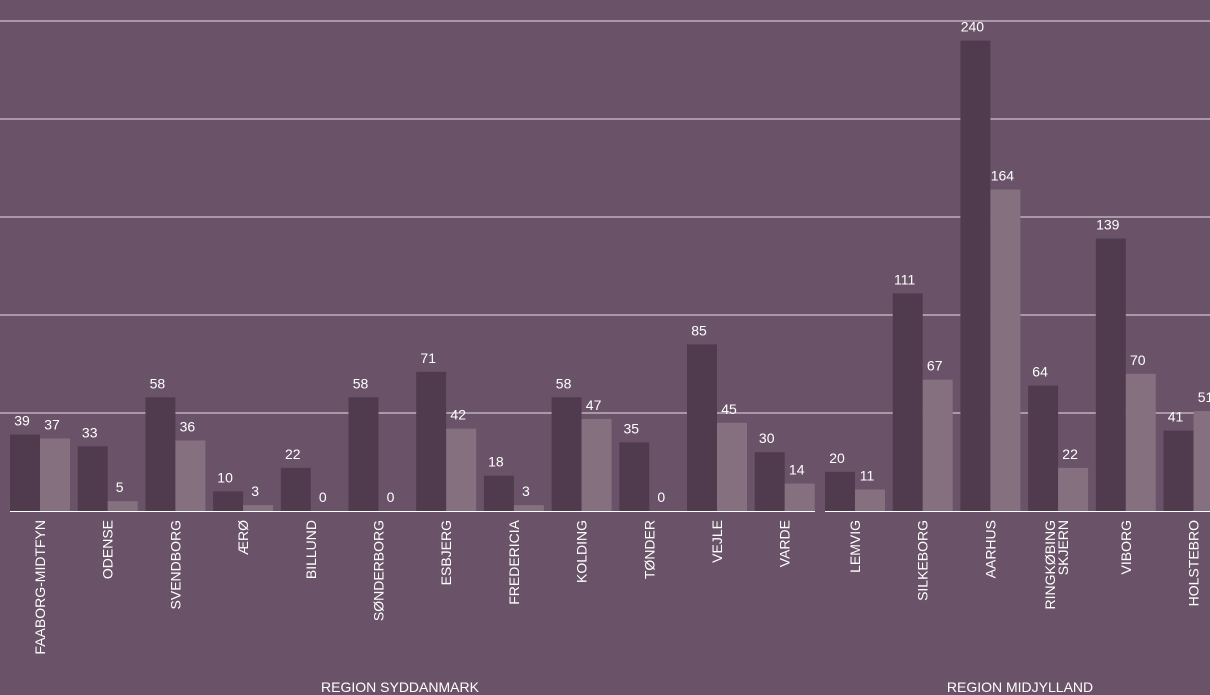  I want to click on x-tick-label: ESBJERG, so click(446, 552).